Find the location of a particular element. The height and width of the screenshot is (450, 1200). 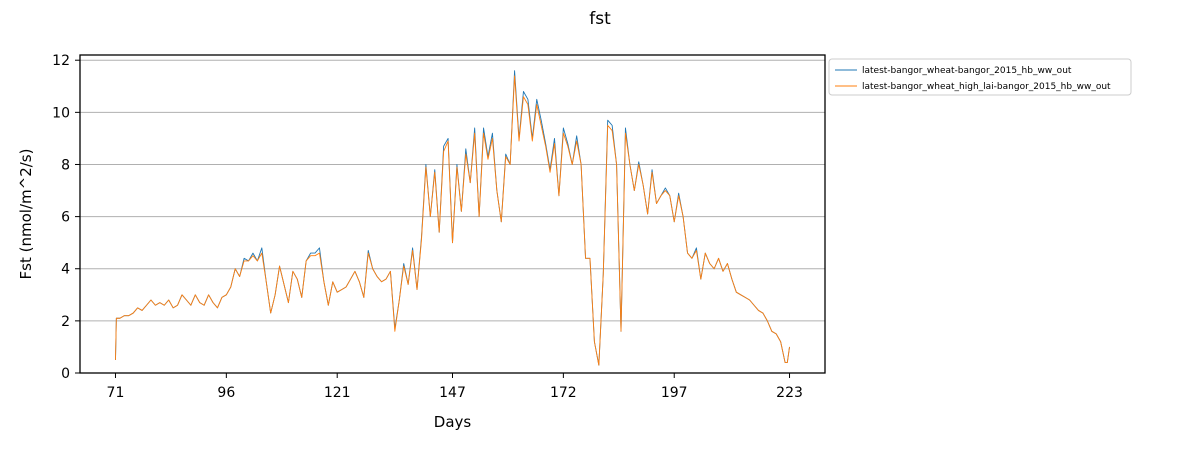

legend-box is located at coordinates (980, 77).